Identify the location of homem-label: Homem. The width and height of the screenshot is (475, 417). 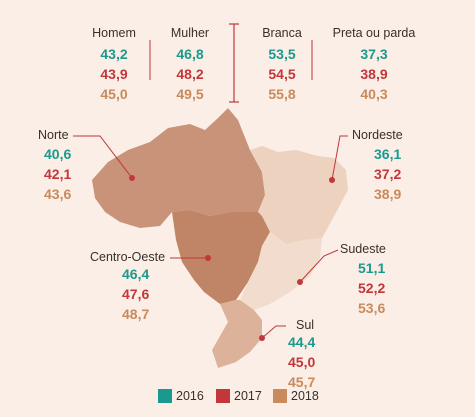
(114, 33).